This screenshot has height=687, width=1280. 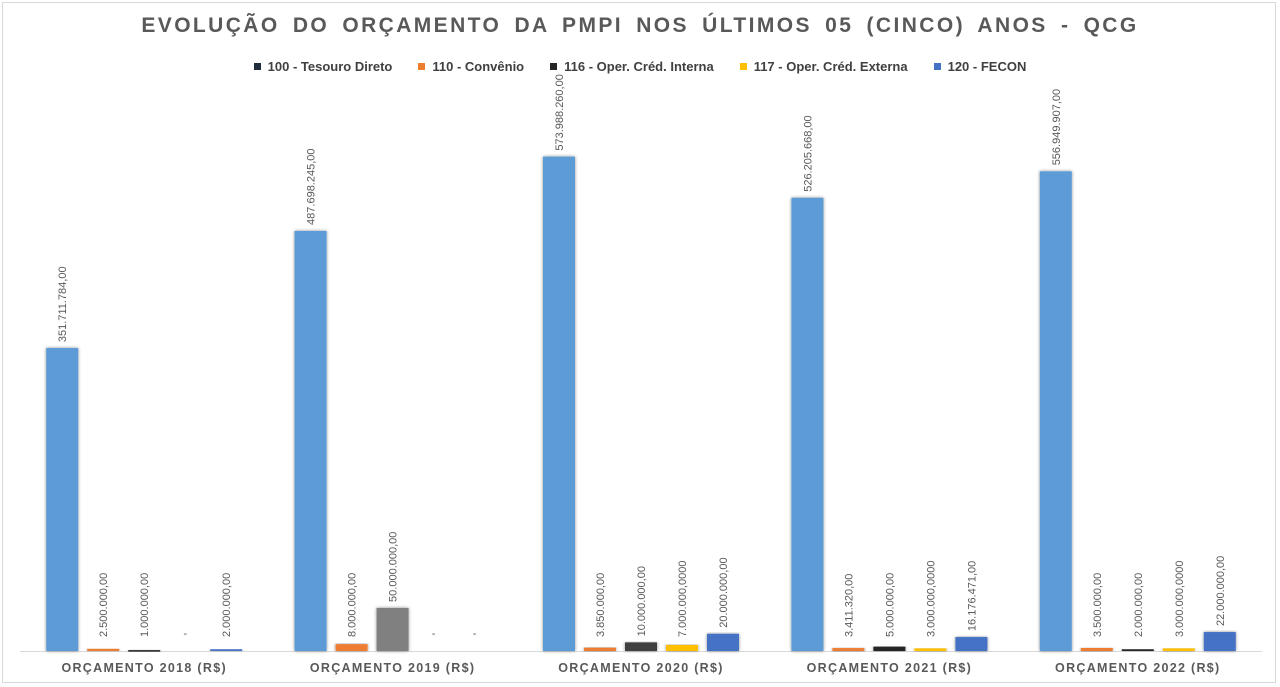 What do you see at coordinates (104, 605) in the screenshot?
I see `data-label-1-2: 2.500.000,00` at bounding box center [104, 605].